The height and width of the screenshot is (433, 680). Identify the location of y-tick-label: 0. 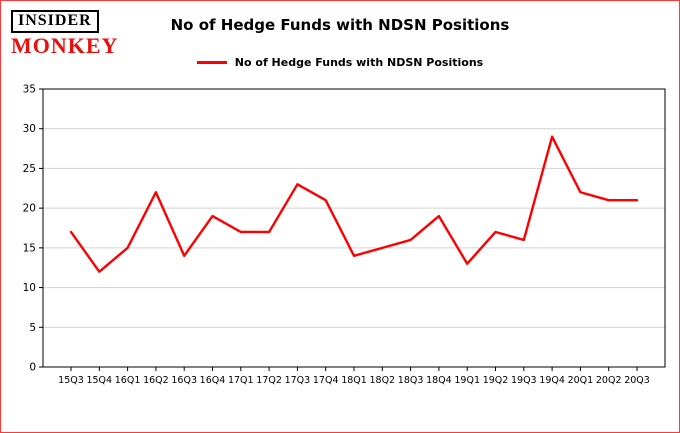
(32, 368).